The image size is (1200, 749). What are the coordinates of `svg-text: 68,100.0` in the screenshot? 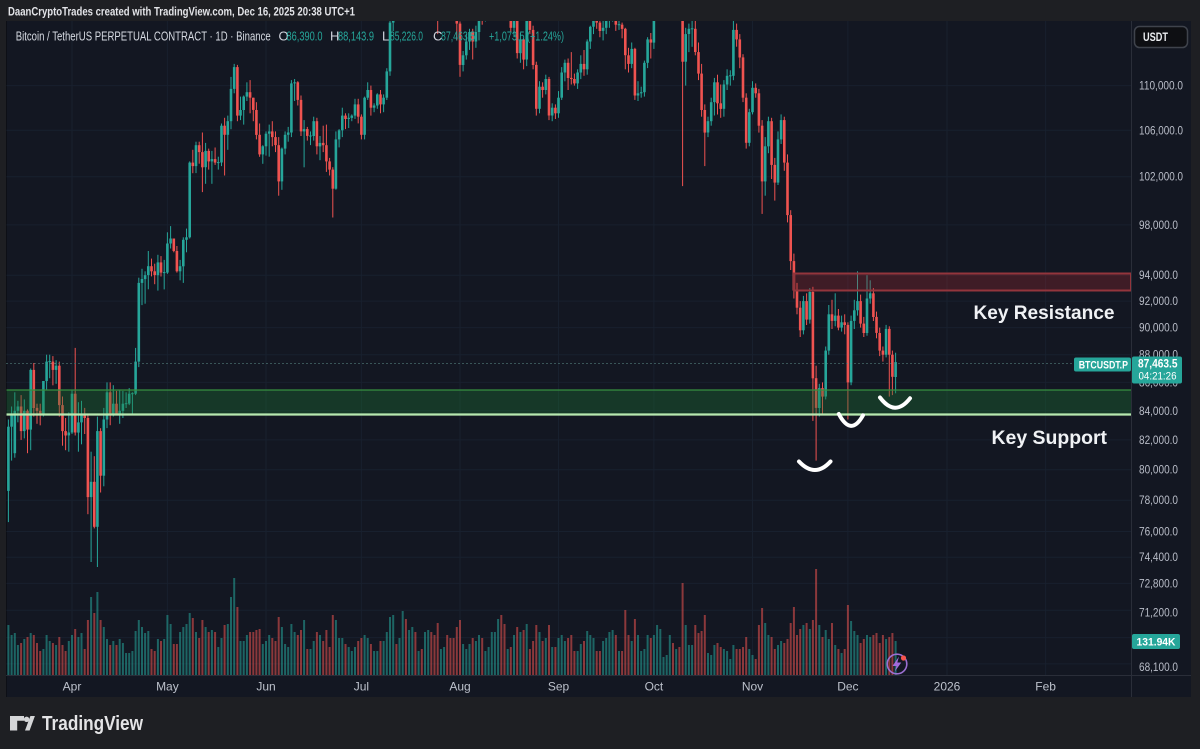 It's located at (1158, 667).